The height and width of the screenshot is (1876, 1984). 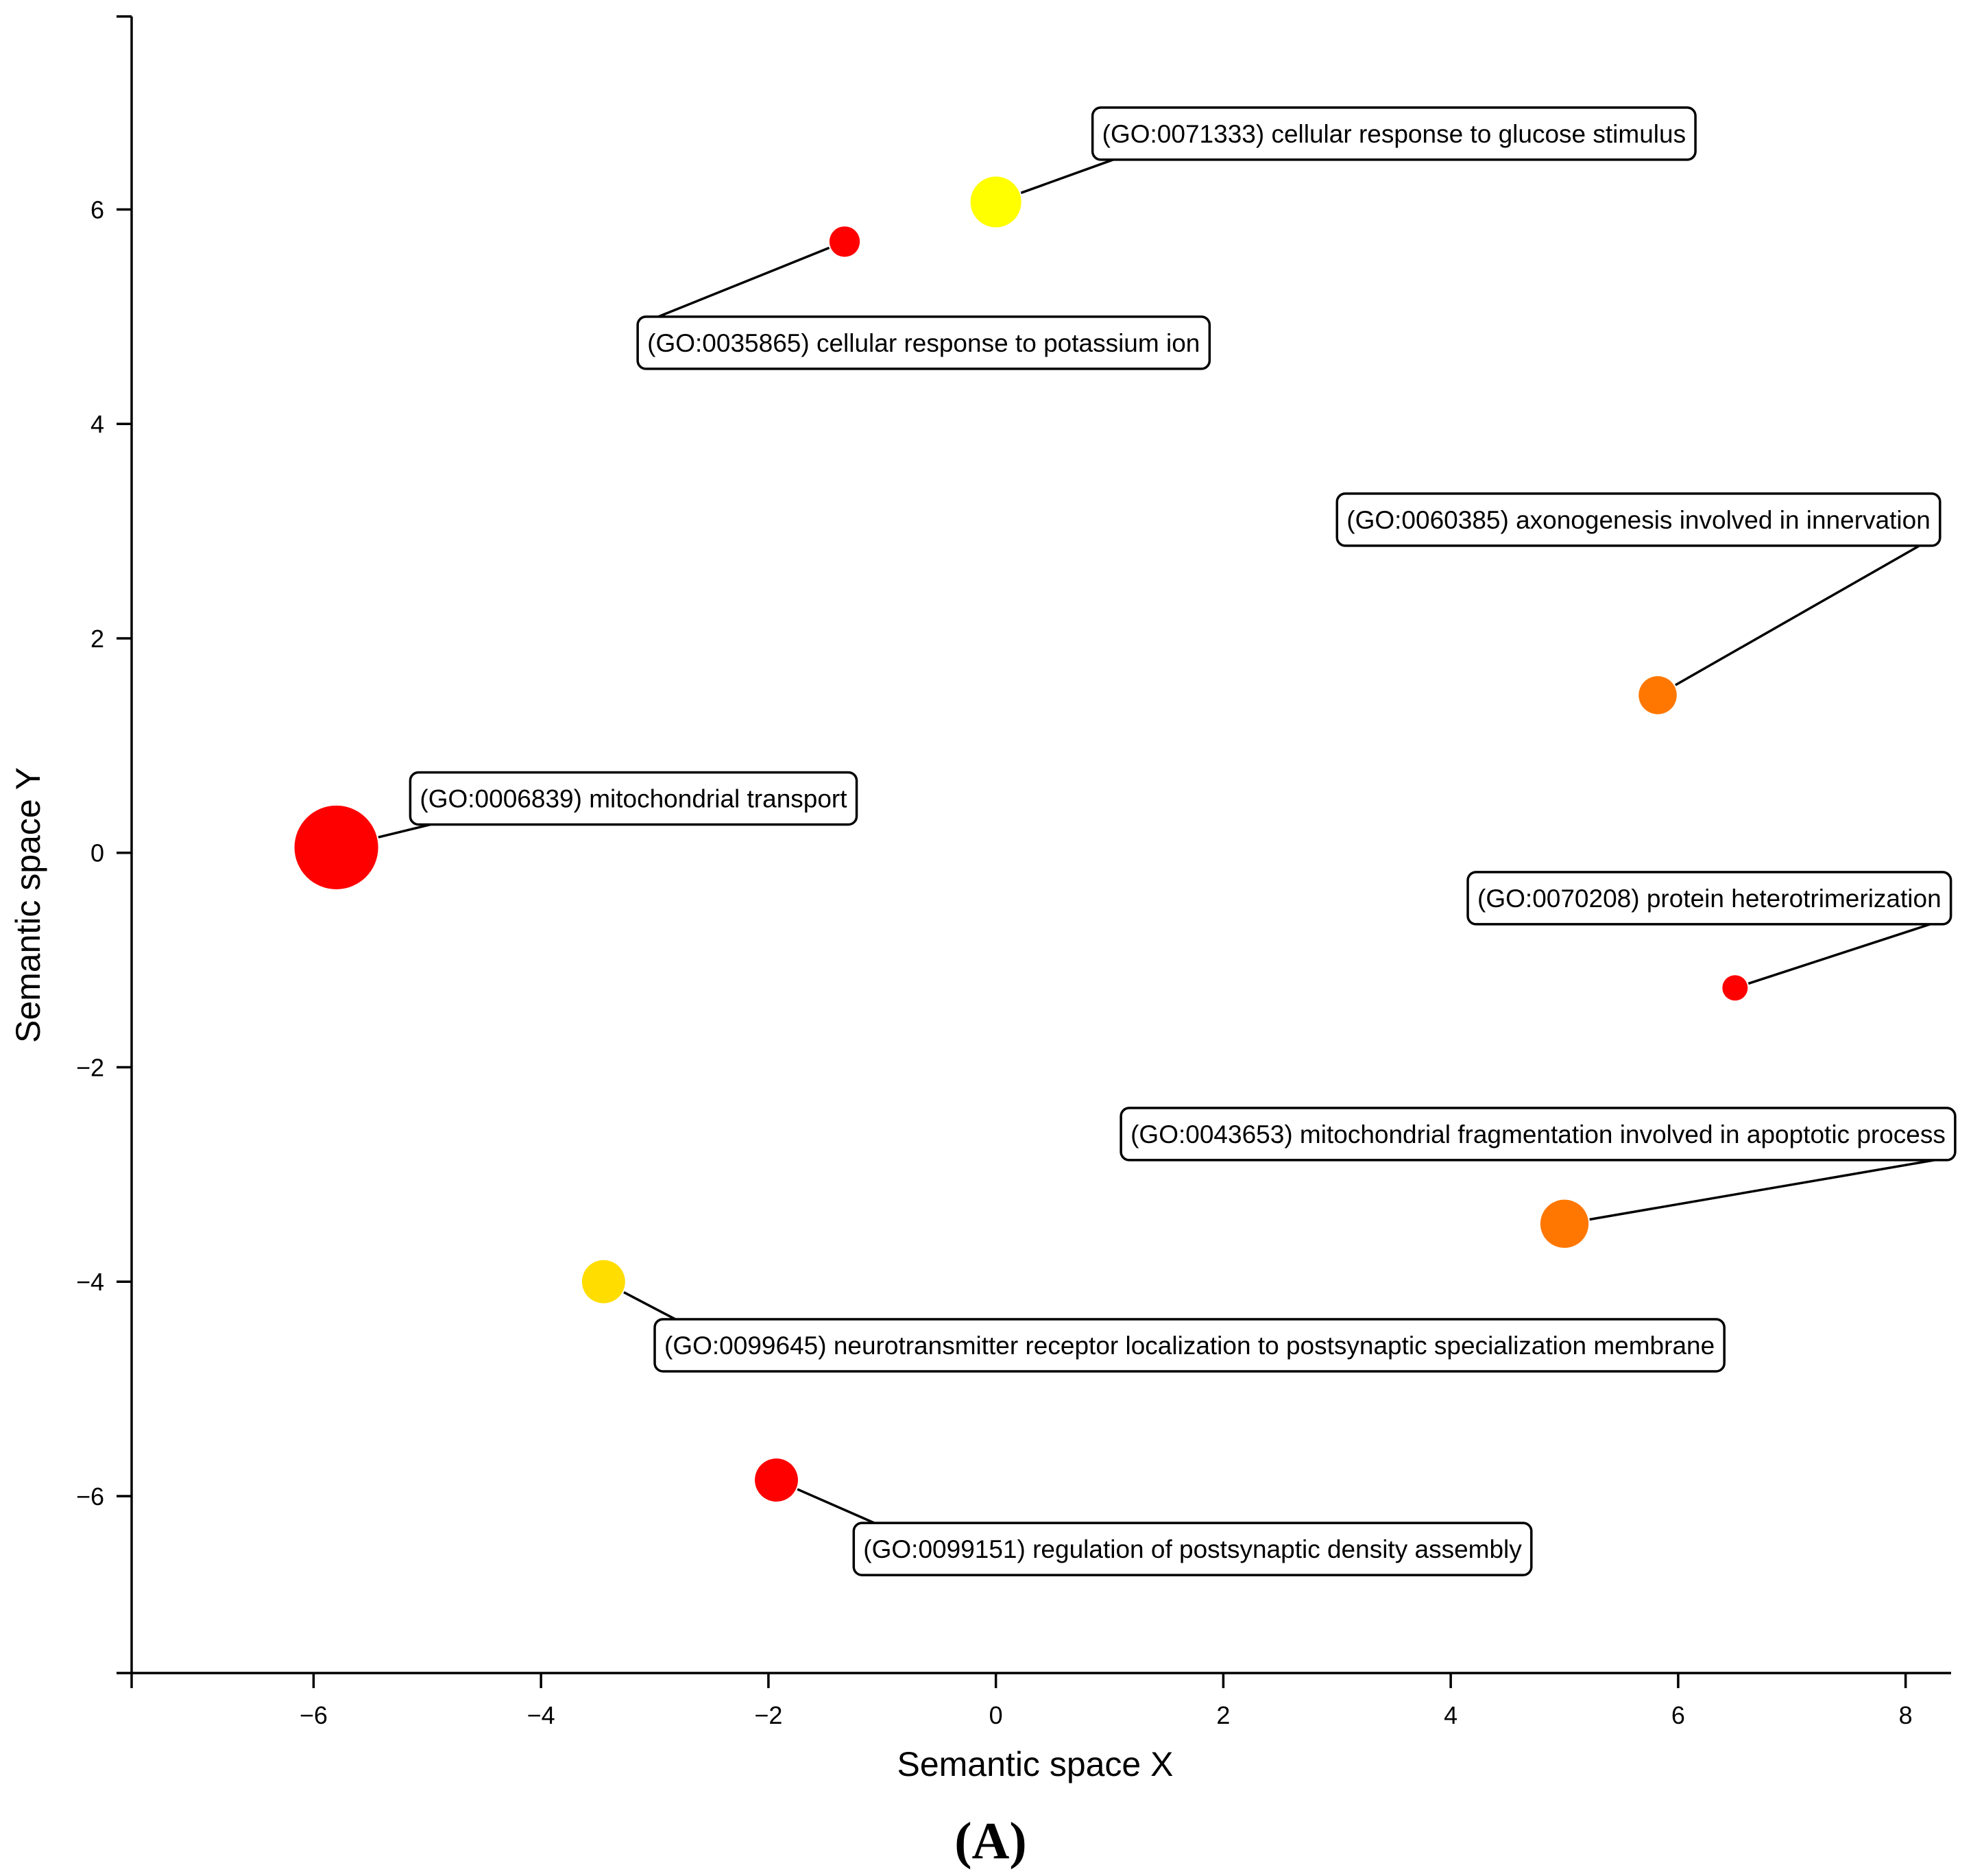 What do you see at coordinates (97, 853) in the screenshot?
I see `y-tick-label: 0` at bounding box center [97, 853].